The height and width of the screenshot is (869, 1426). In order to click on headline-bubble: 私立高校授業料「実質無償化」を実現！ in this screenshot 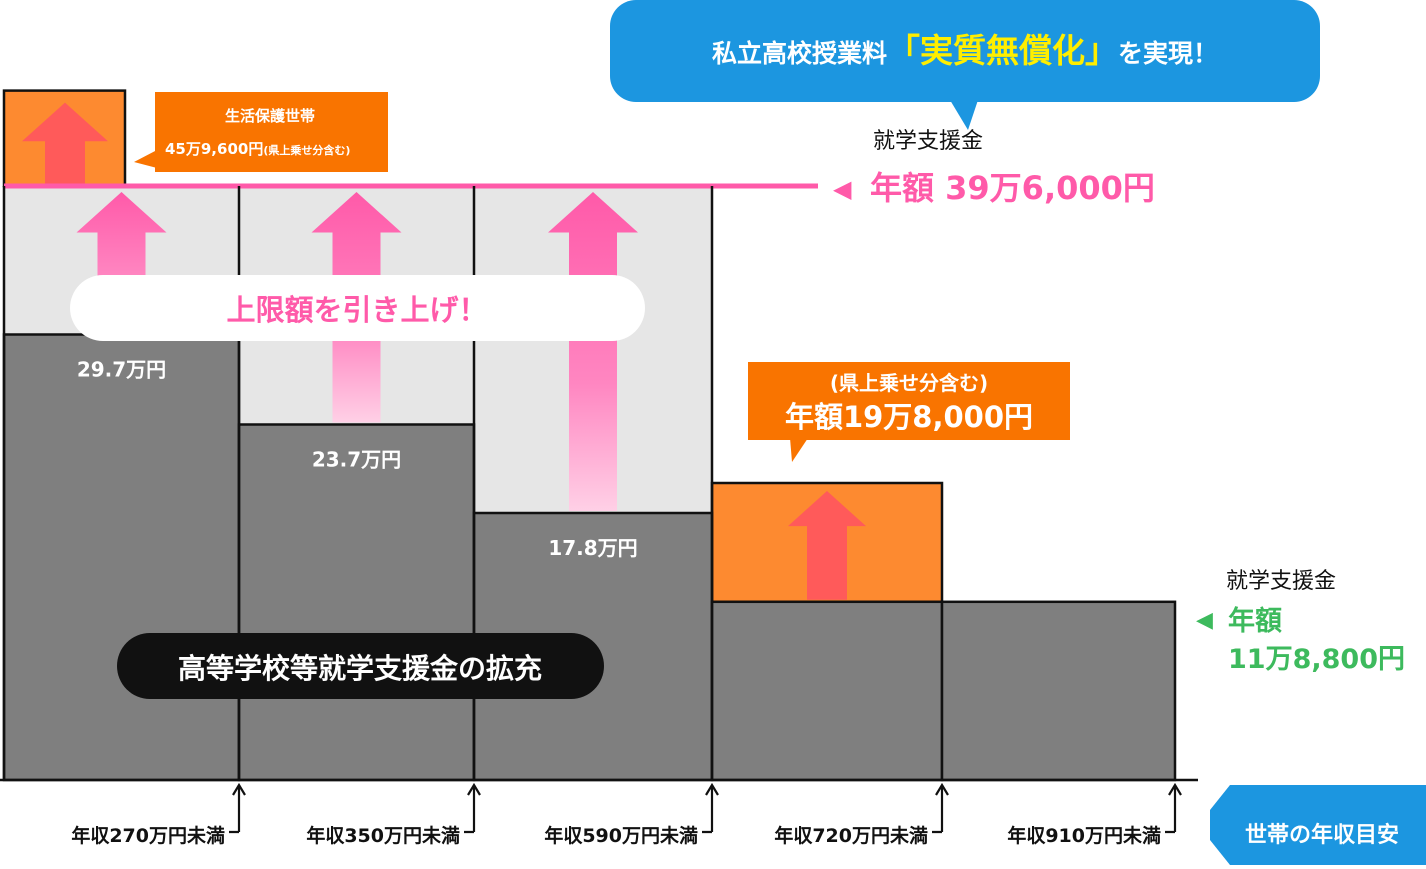, I will do `click(965, 65)`.